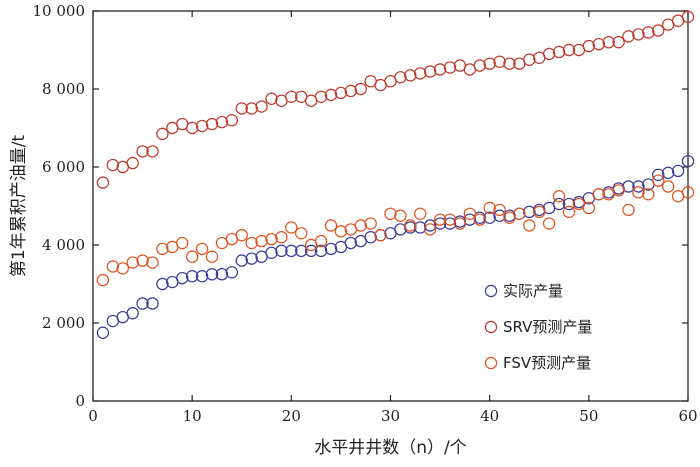 This screenshot has width=700, height=467. What do you see at coordinates (291, 416) in the screenshot?
I see `x-tick-label: 20` at bounding box center [291, 416].